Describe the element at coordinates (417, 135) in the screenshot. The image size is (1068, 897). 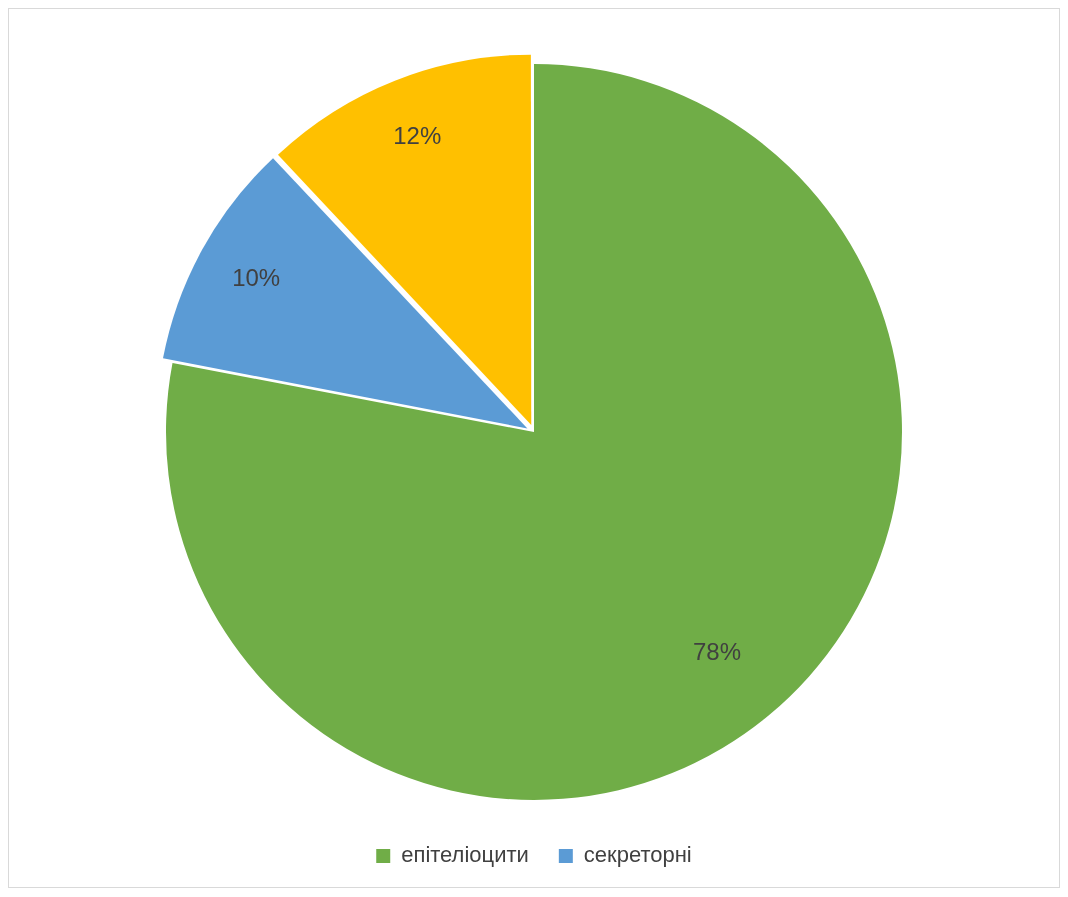
I see `data-label: 12%` at that location.